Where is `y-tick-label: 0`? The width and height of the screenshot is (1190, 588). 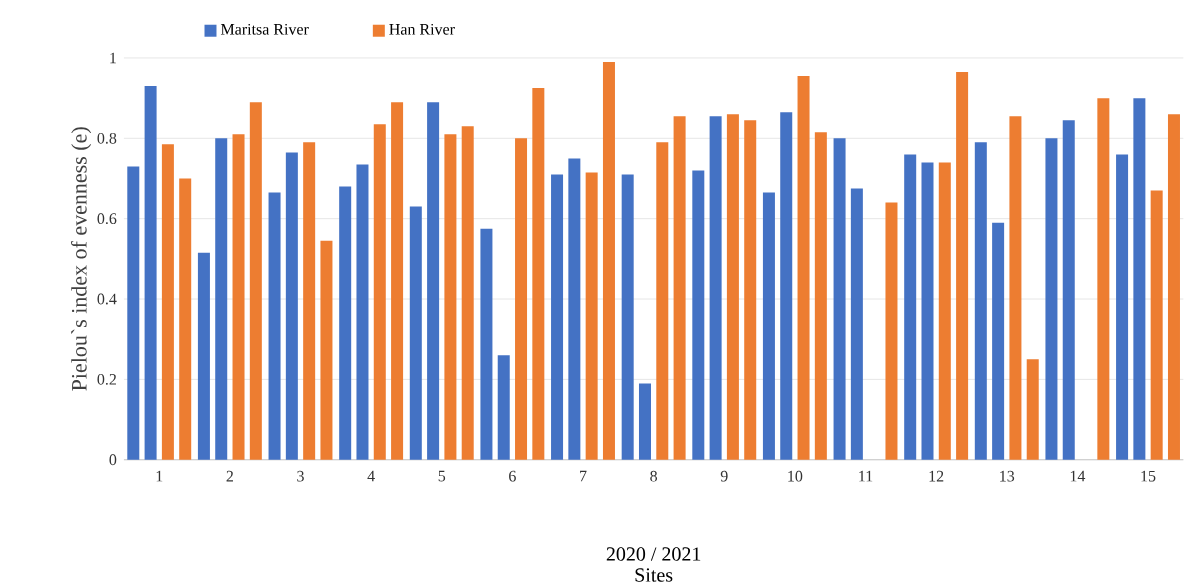 y-tick-label: 0 is located at coordinates (113, 459).